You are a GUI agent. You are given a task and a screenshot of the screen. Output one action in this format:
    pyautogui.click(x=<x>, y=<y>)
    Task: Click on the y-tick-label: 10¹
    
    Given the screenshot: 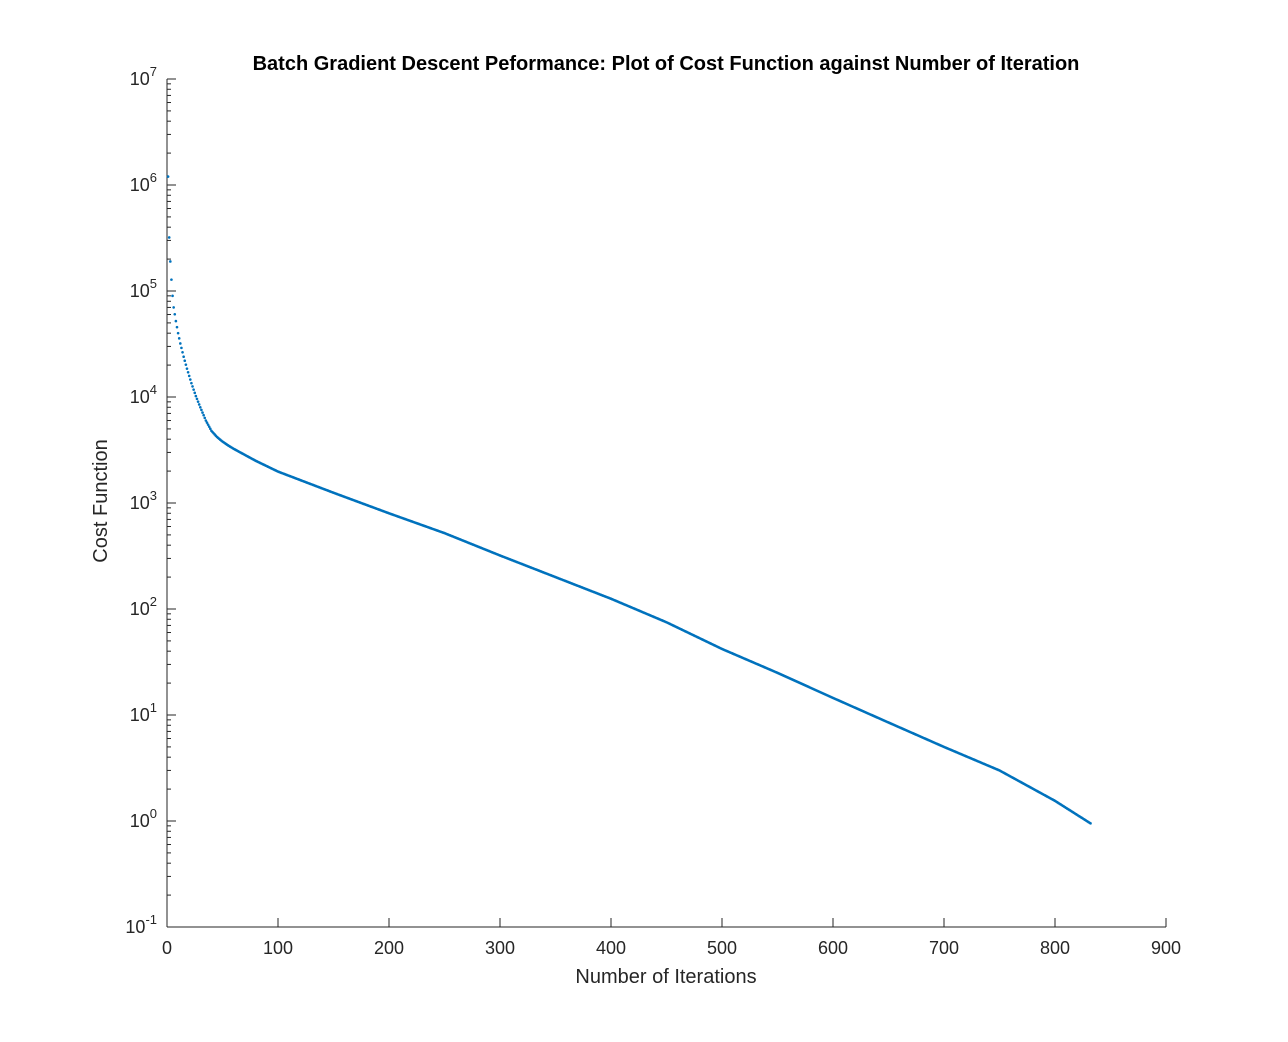 What is the action you would take?
    pyautogui.click(x=143, y=712)
    